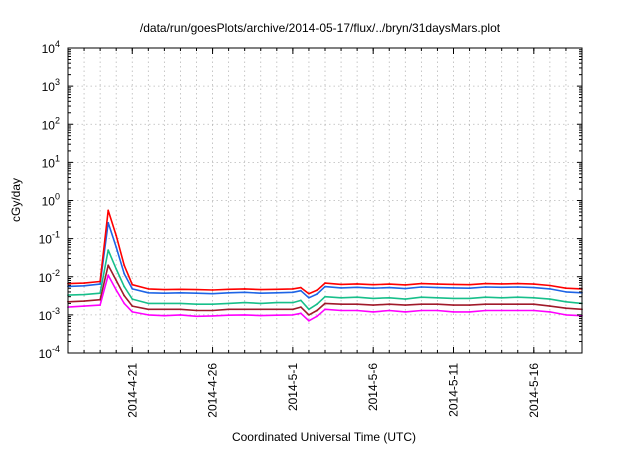 This screenshot has height=453, width=640. I want to click on x-axis-label: Coordinated Universal Time (UTC), so click(324, 437).